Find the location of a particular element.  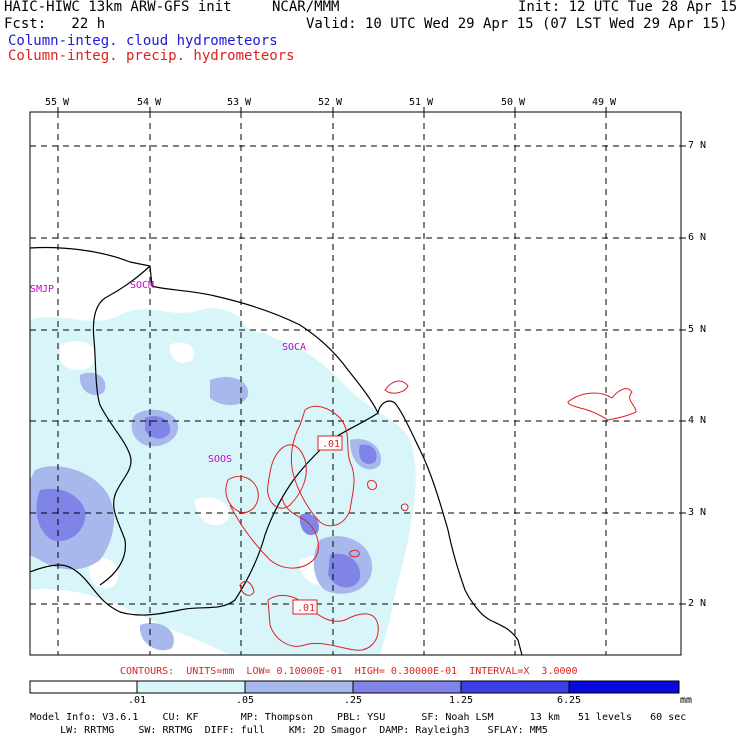

colorbar-label-125: 1.25 is located at coordinates (461, 700).